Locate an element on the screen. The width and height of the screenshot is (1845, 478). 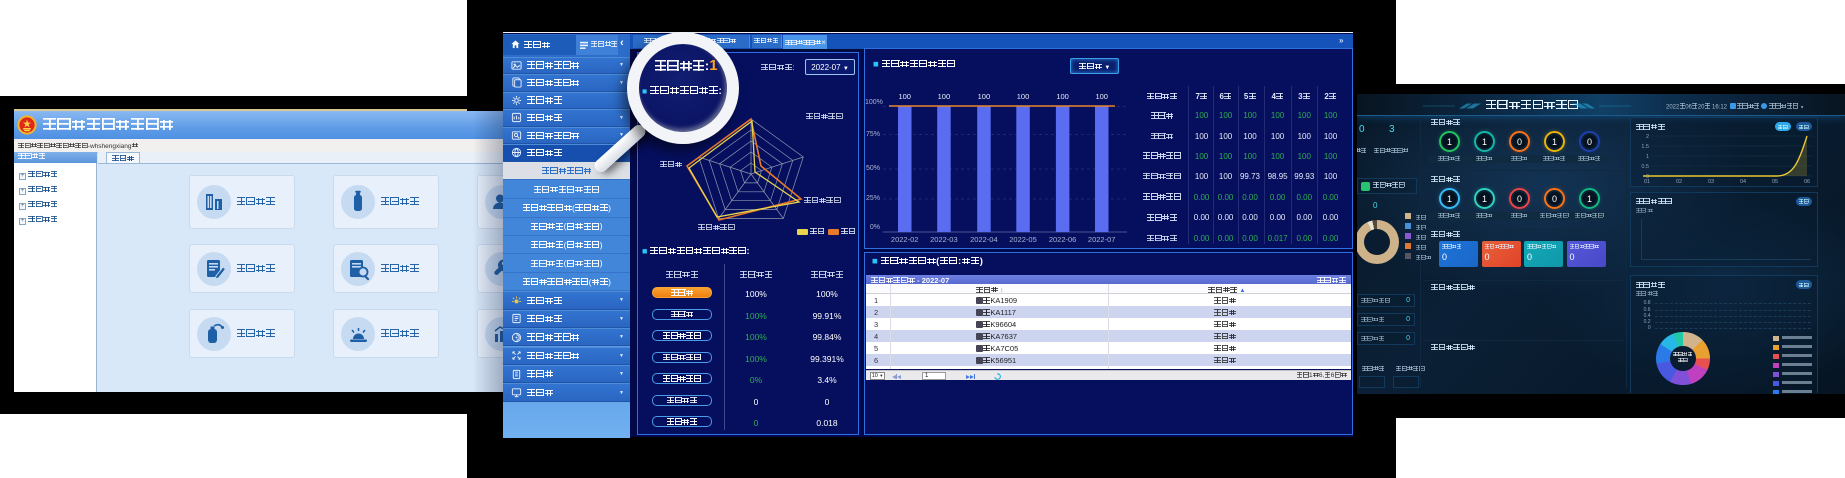
svg-text: 06 is located at coordinates (1807, 181).